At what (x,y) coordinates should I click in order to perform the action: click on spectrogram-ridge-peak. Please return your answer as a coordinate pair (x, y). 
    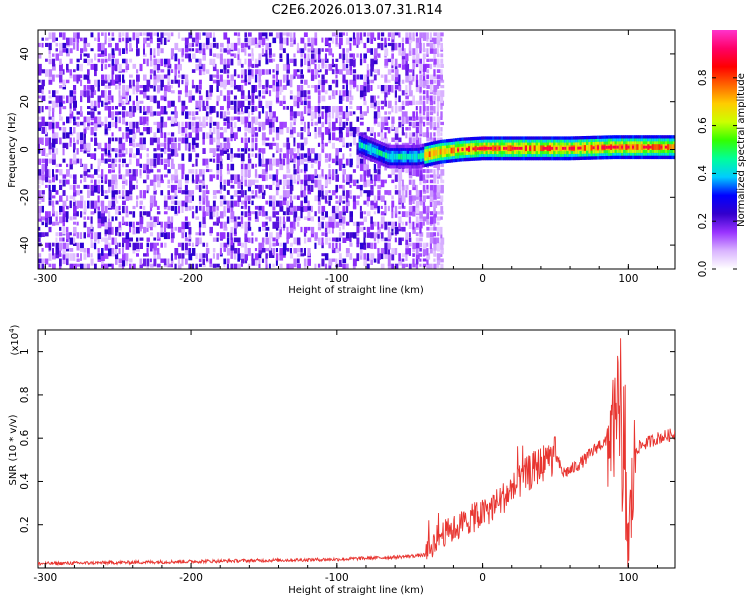
    Looking at the image, I should click on (544, 148).